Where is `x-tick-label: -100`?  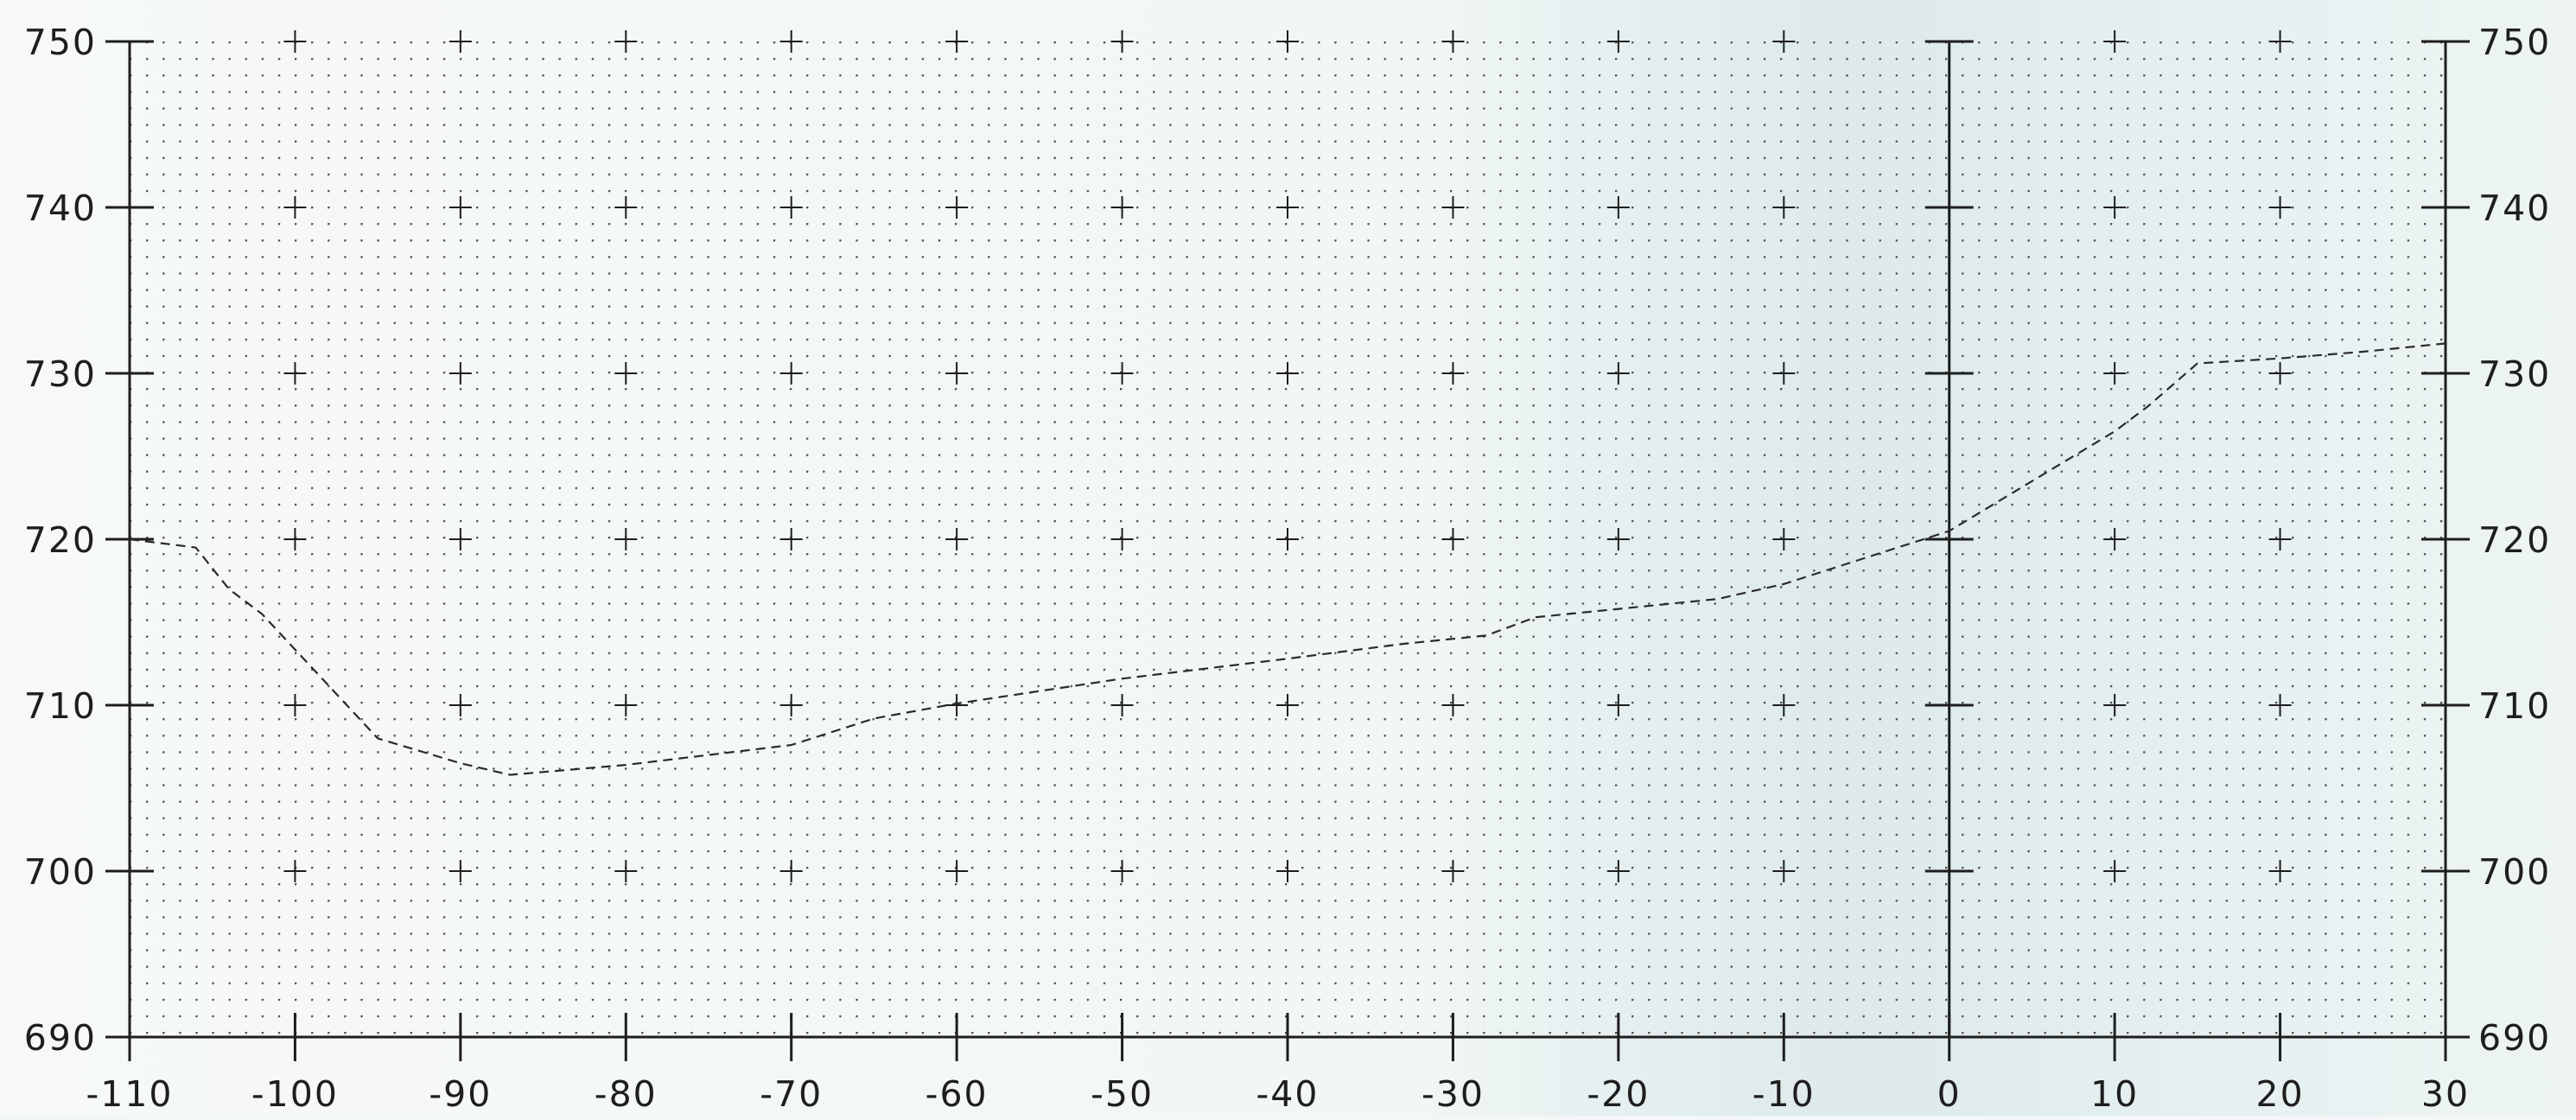
x-tick-label: -100 is located at coordinates (295, 1094).